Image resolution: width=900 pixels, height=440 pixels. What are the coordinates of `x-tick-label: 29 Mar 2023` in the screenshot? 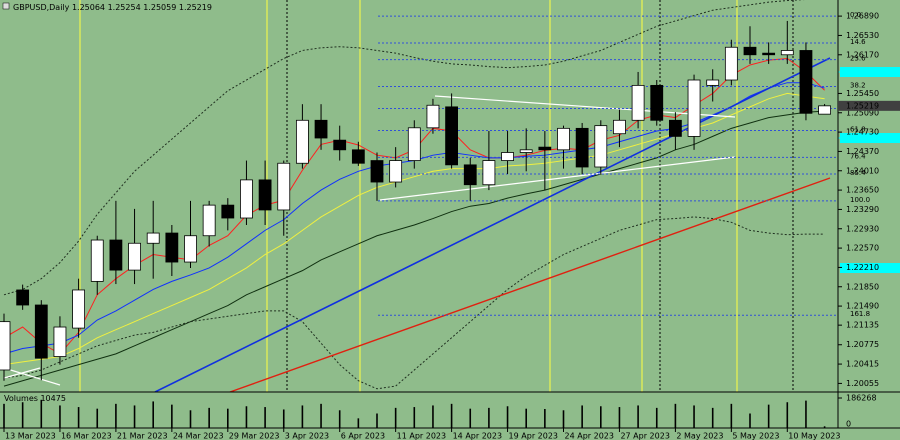 It's located at (254, 436).